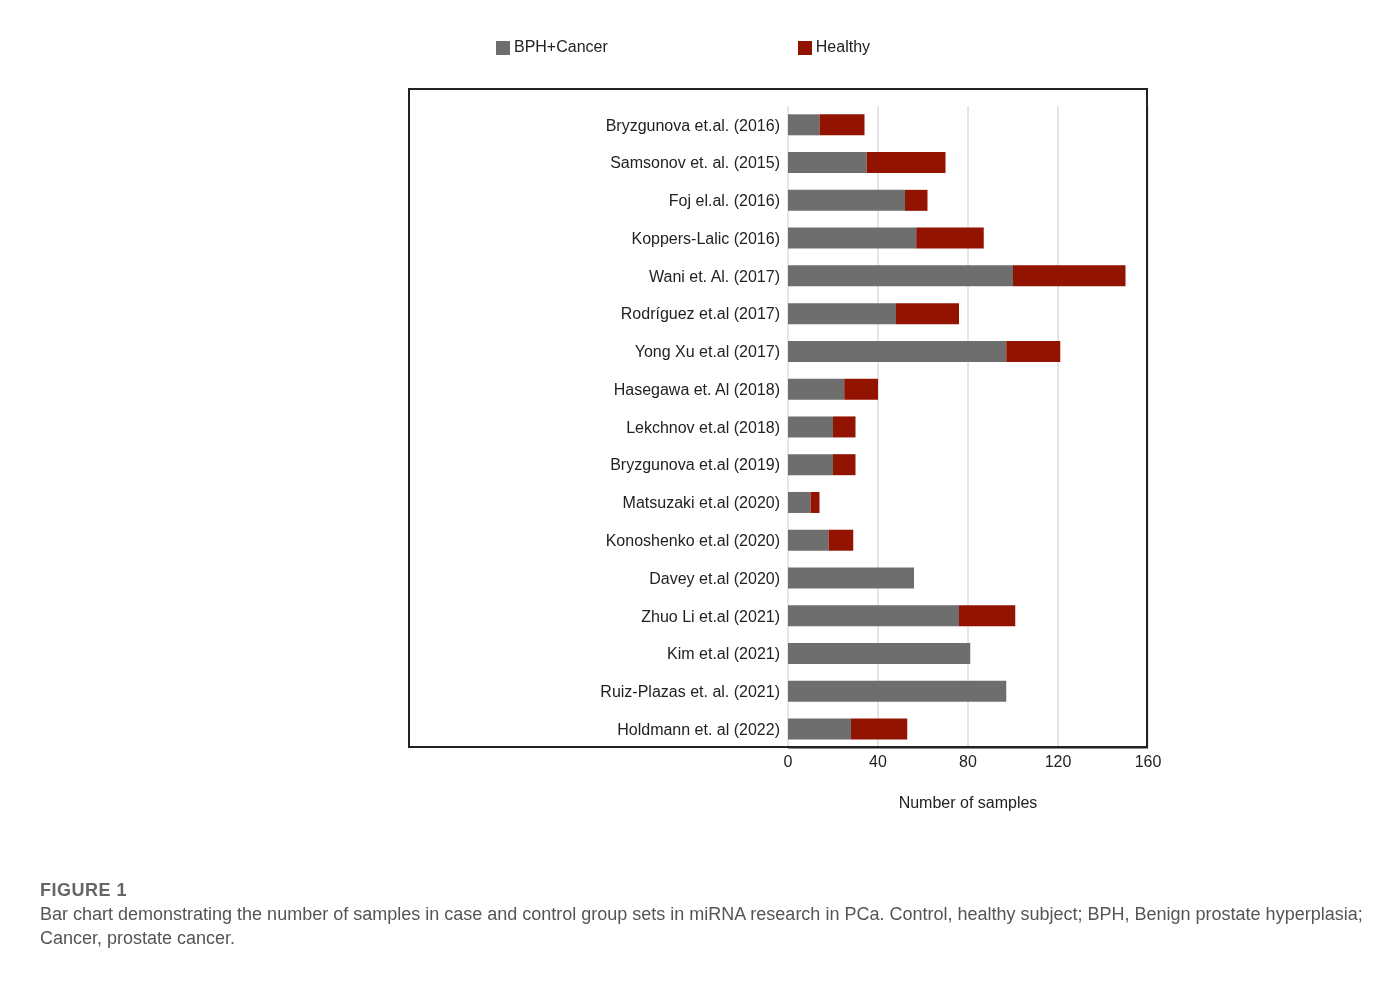  What do you see at coordinates (968, 802) in the screenshot?
I see `x-axis-title: Number of samples` at bounding box center [968, 802].